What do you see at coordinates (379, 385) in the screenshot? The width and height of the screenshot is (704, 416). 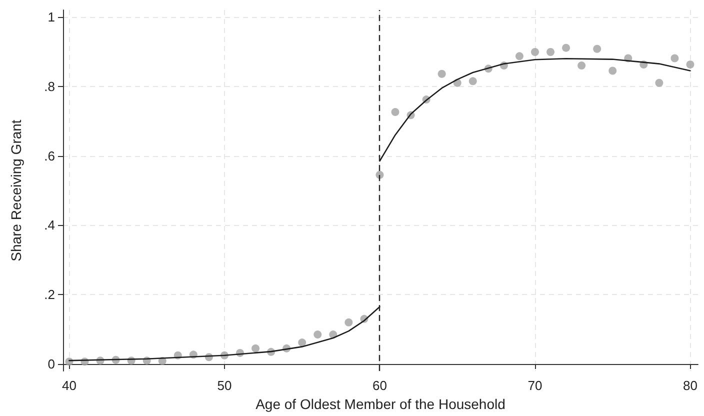 I see `x-tick-label: 60` at bounding box center [379, 385].